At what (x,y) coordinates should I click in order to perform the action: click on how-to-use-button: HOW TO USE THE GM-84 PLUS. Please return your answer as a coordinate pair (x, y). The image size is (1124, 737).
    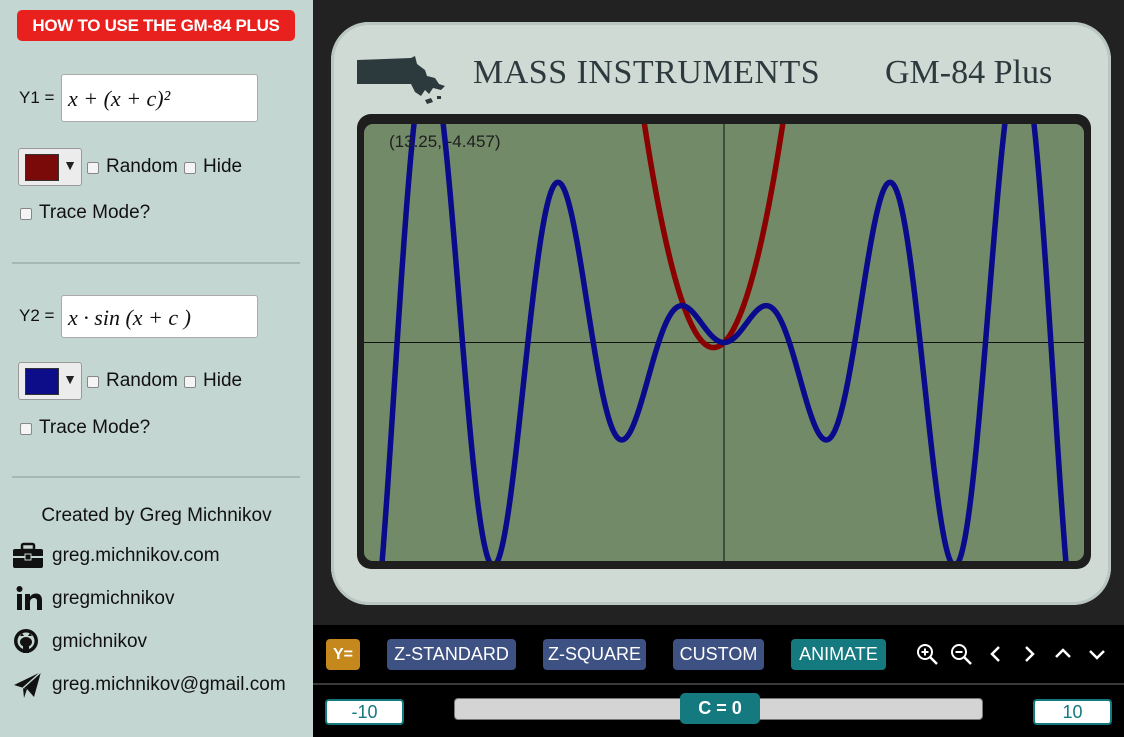
    Looking at the image, I should click on (156, 25).